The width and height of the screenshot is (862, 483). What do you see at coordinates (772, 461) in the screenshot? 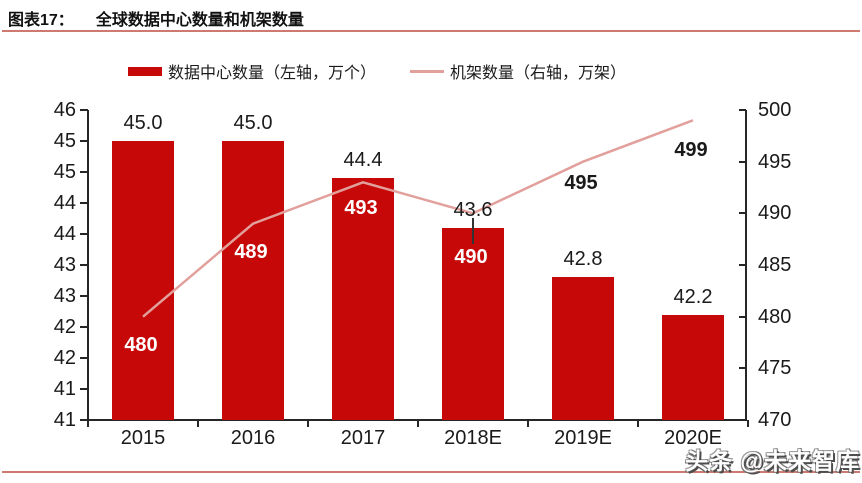
I see `watermark: 头条 @未来智库` at bounding box center [772, 461].